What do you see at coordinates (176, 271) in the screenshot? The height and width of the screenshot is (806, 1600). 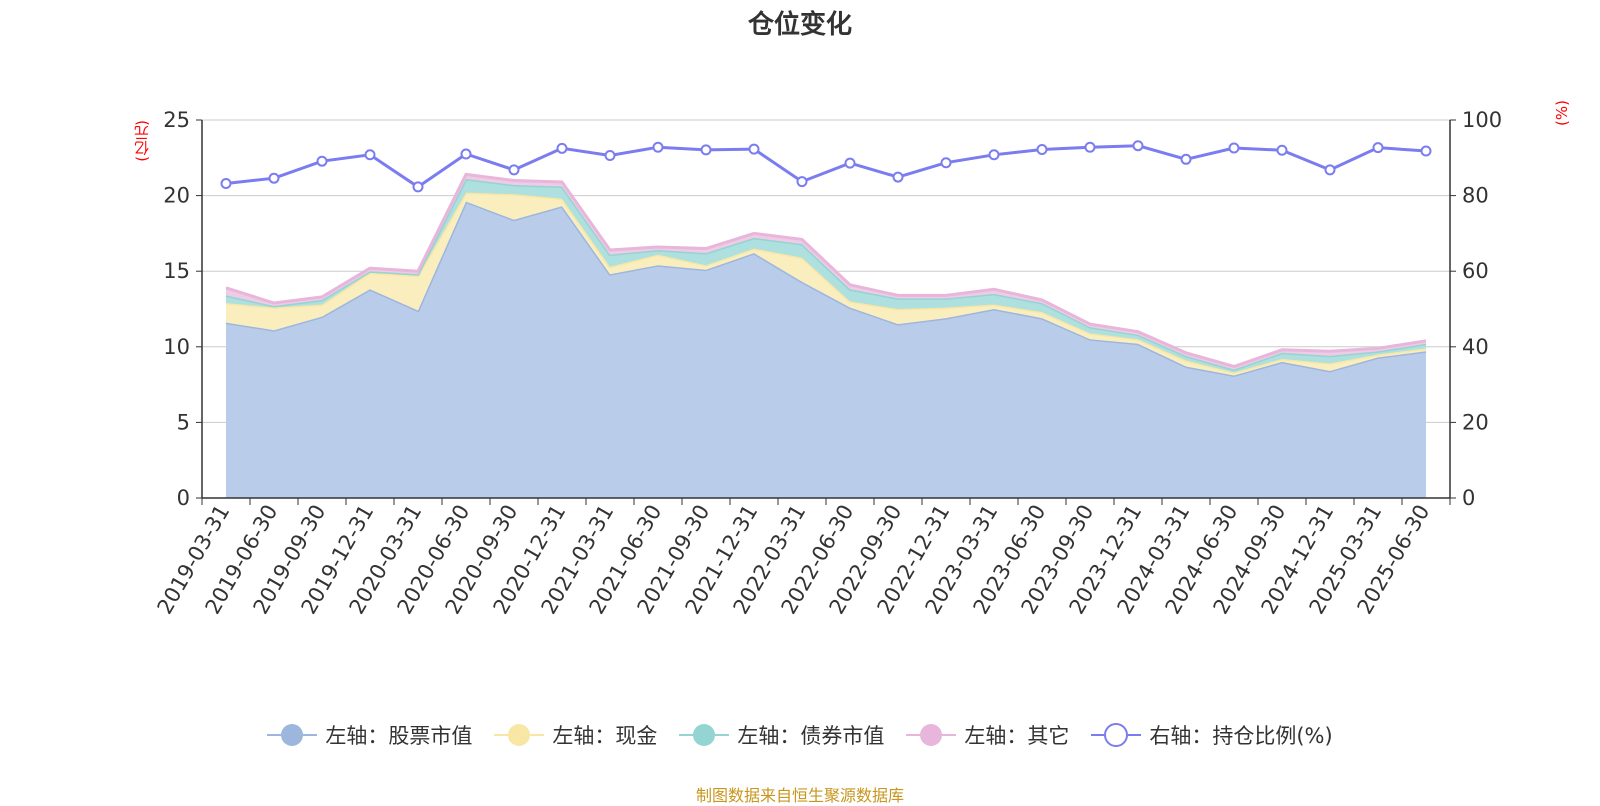 I see `y-left-tick-label: 15` at bounding box center [176, 271].